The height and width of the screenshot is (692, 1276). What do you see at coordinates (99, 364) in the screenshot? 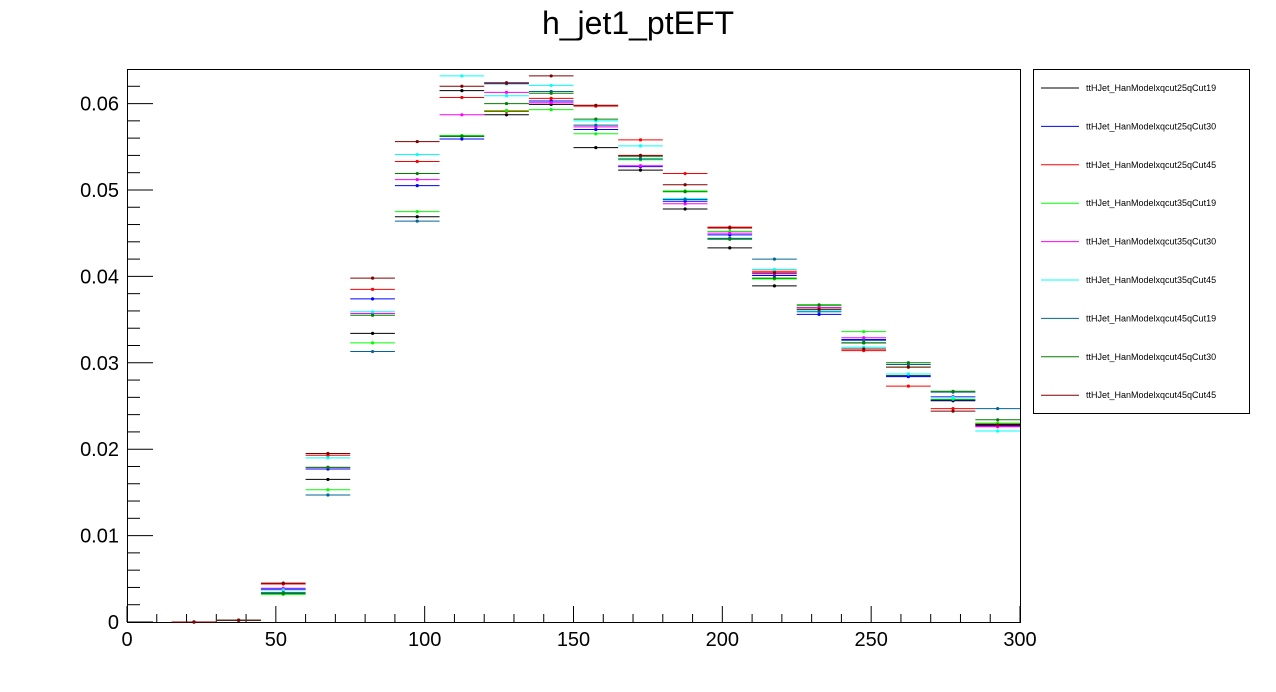
I see `y-tick-label: 0.03` at bounding box center [99, 364].